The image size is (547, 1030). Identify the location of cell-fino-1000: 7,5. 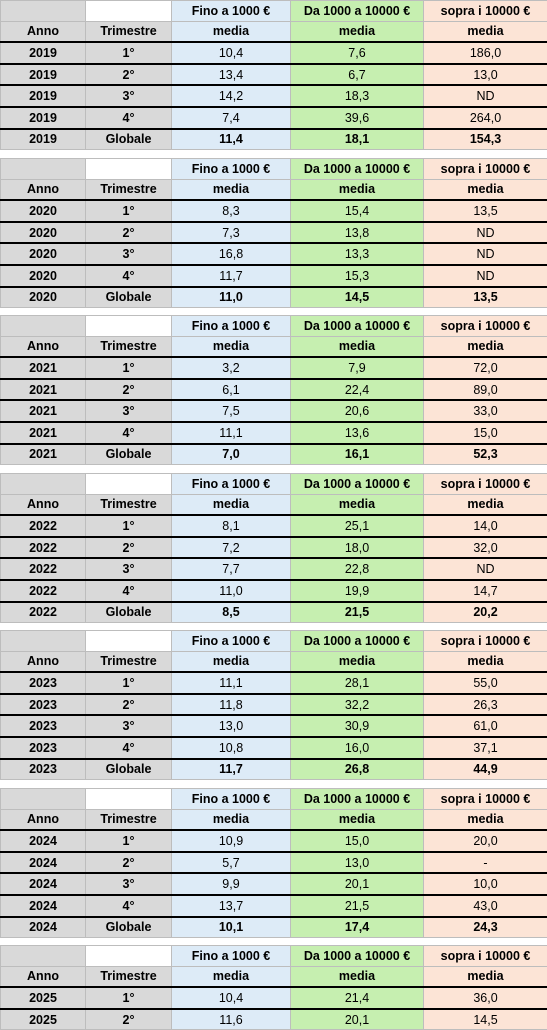
(231, 411).